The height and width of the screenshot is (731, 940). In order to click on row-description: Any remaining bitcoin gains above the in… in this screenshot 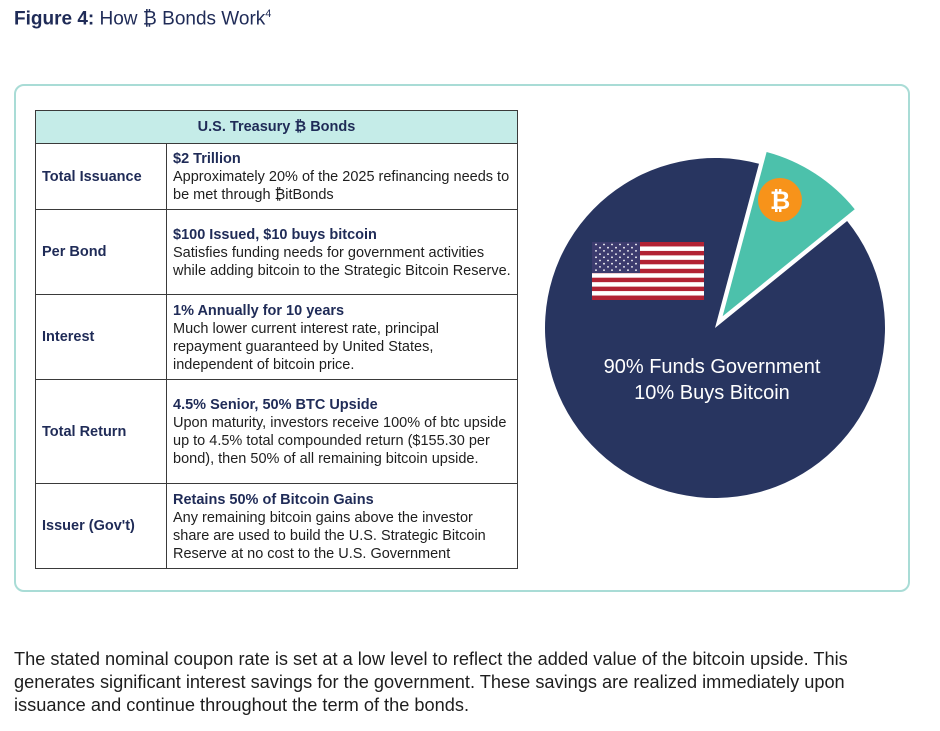, I will do `click(329, 535)`.